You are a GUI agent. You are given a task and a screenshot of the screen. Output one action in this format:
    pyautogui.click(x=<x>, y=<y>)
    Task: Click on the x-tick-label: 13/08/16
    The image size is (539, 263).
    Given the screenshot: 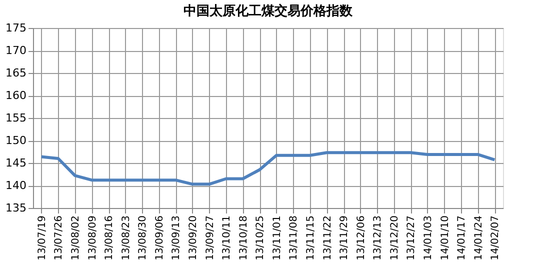 What is the action you would take?
    pyautogui.click(x=110, y=238)
    